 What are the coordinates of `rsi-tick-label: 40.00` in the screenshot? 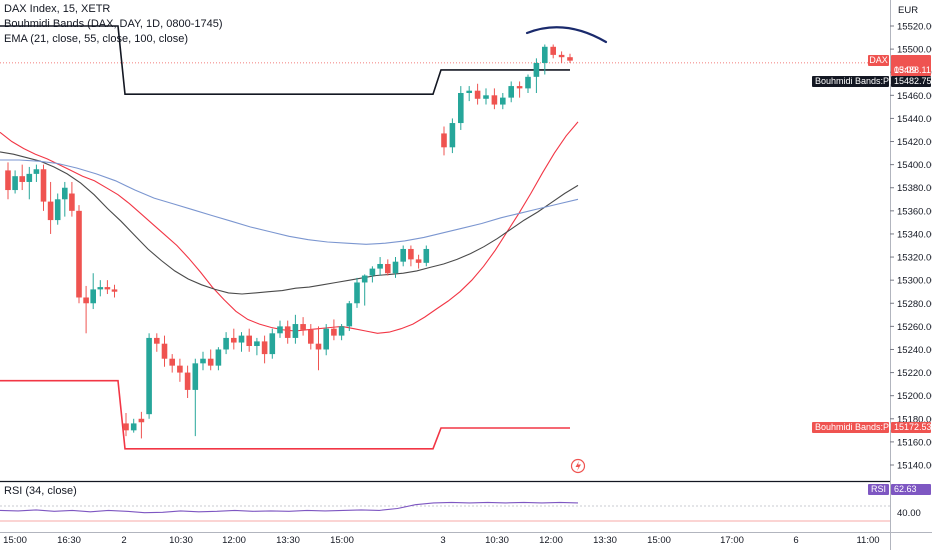 It's located at (909, 513).